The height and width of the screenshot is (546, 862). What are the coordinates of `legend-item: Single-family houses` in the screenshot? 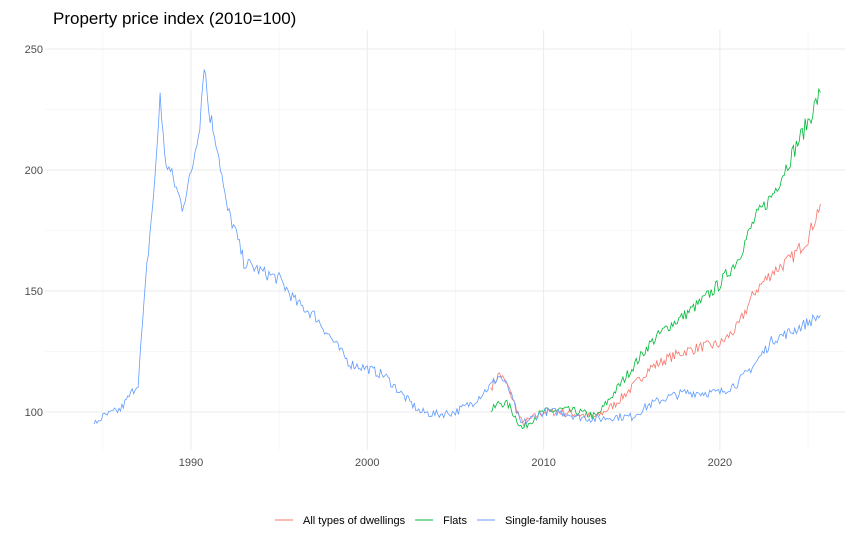 It's located at (541, 521).